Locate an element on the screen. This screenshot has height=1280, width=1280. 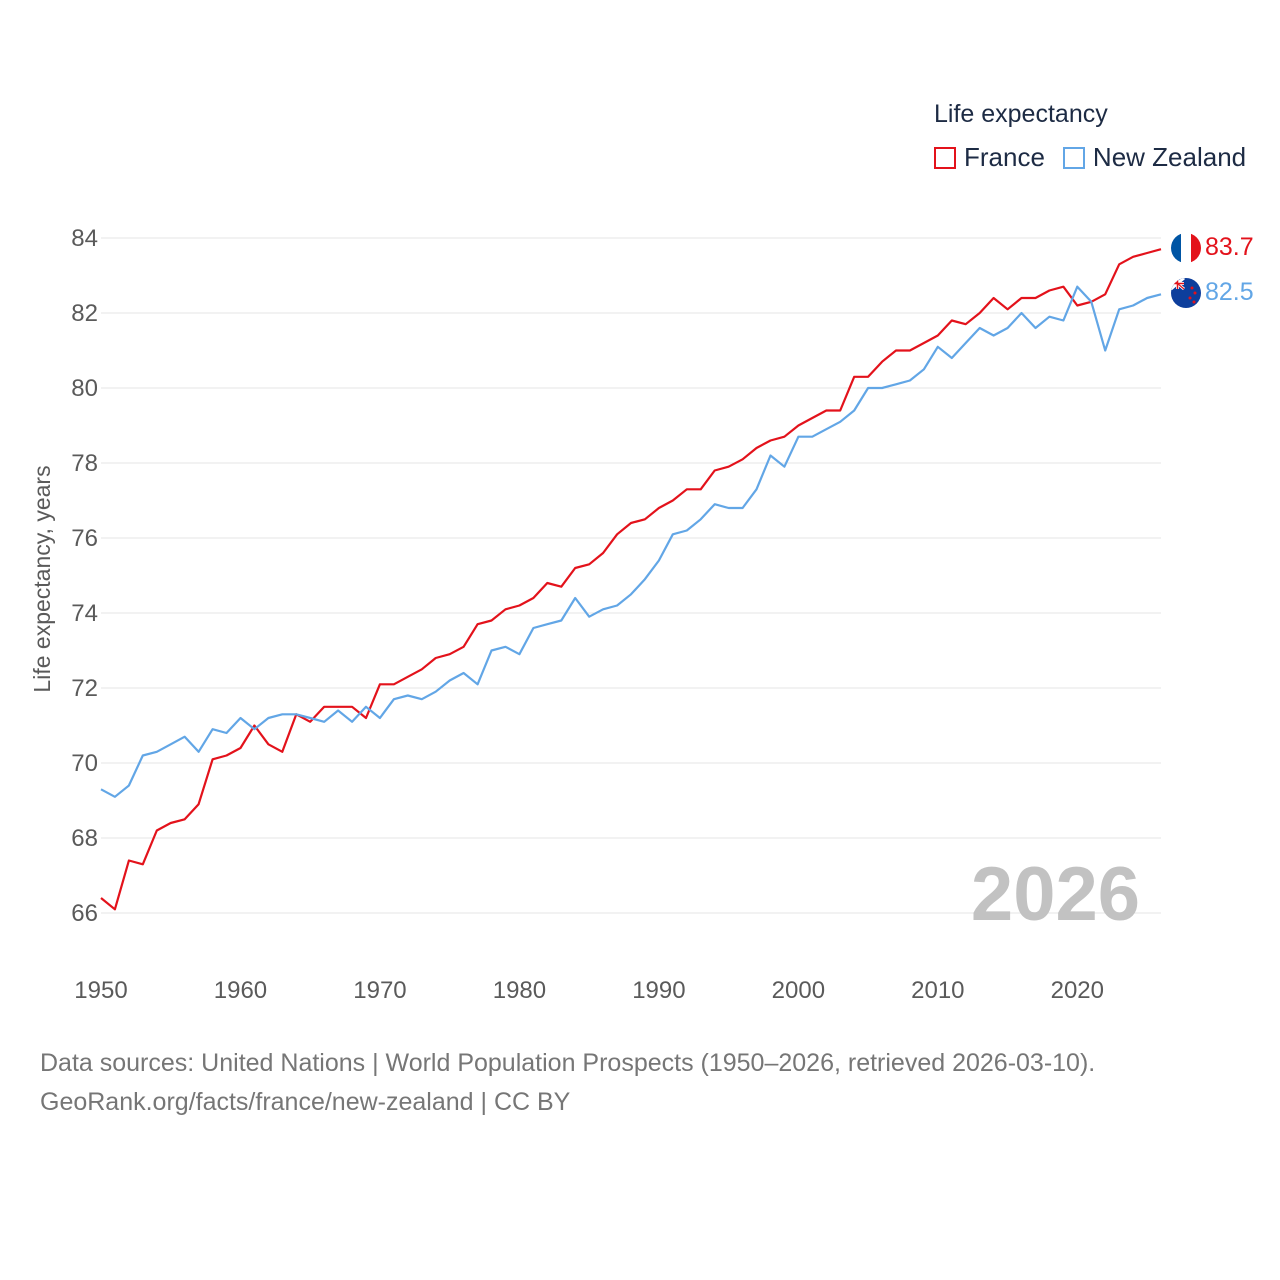
y-tick-label: 72 is located at coordinates (84, 688).